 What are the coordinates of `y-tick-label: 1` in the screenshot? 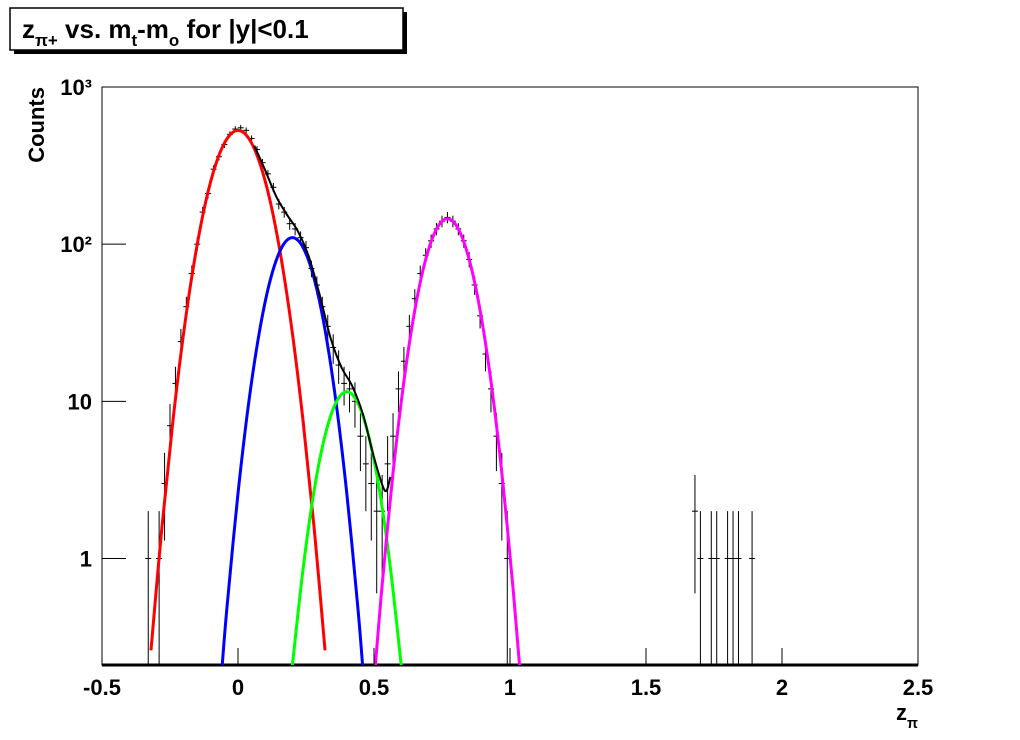 It's located at (86, 558).